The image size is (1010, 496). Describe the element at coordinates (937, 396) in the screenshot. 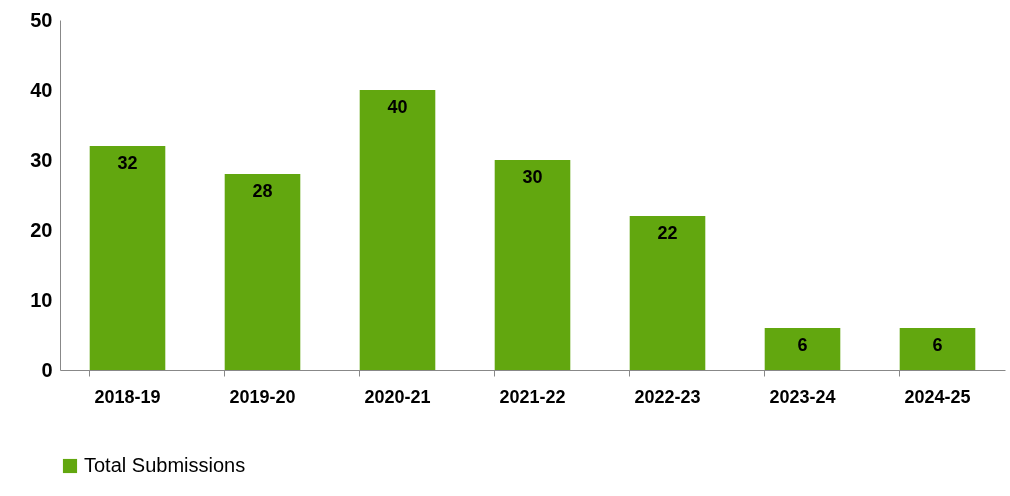

I see `x-tick-label: 2024-25` at that location.